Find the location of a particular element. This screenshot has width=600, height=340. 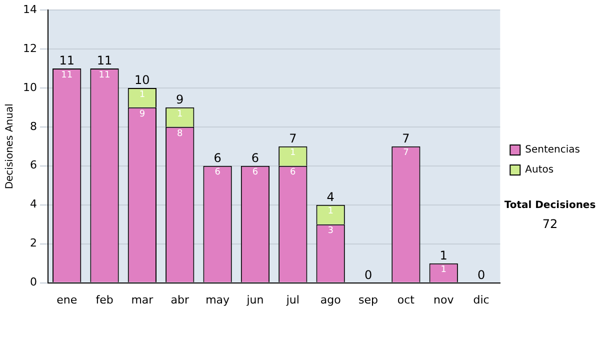

total-label: 10 is located at coordinates (142, 80).